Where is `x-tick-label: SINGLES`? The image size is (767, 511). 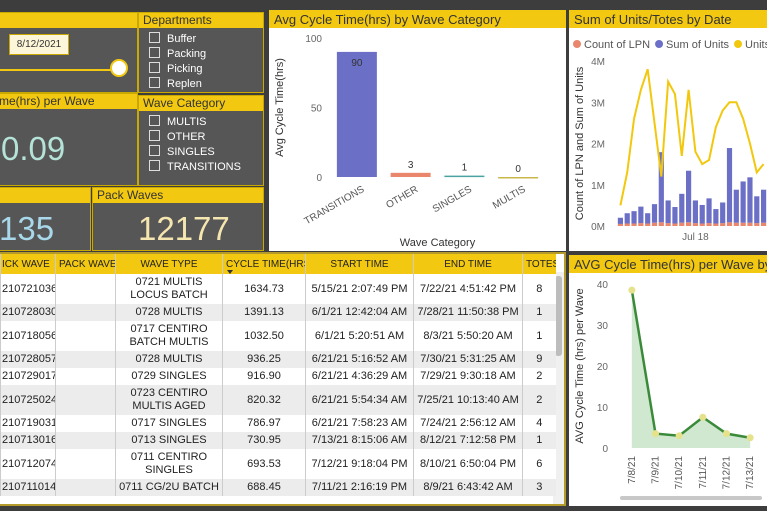 x-tick-label: SINGLES is located at coordinates (452, 199).